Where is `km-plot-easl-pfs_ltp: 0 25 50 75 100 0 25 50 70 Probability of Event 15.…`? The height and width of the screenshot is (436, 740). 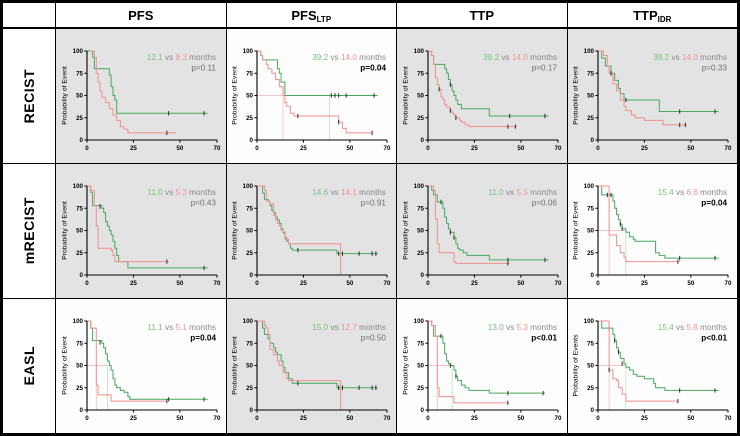
km-plot-easl-pfs_ltp: 0 25 50 75 100 0 25 50 70 Probability of Event 15.… is located at coordinates (311, 370).